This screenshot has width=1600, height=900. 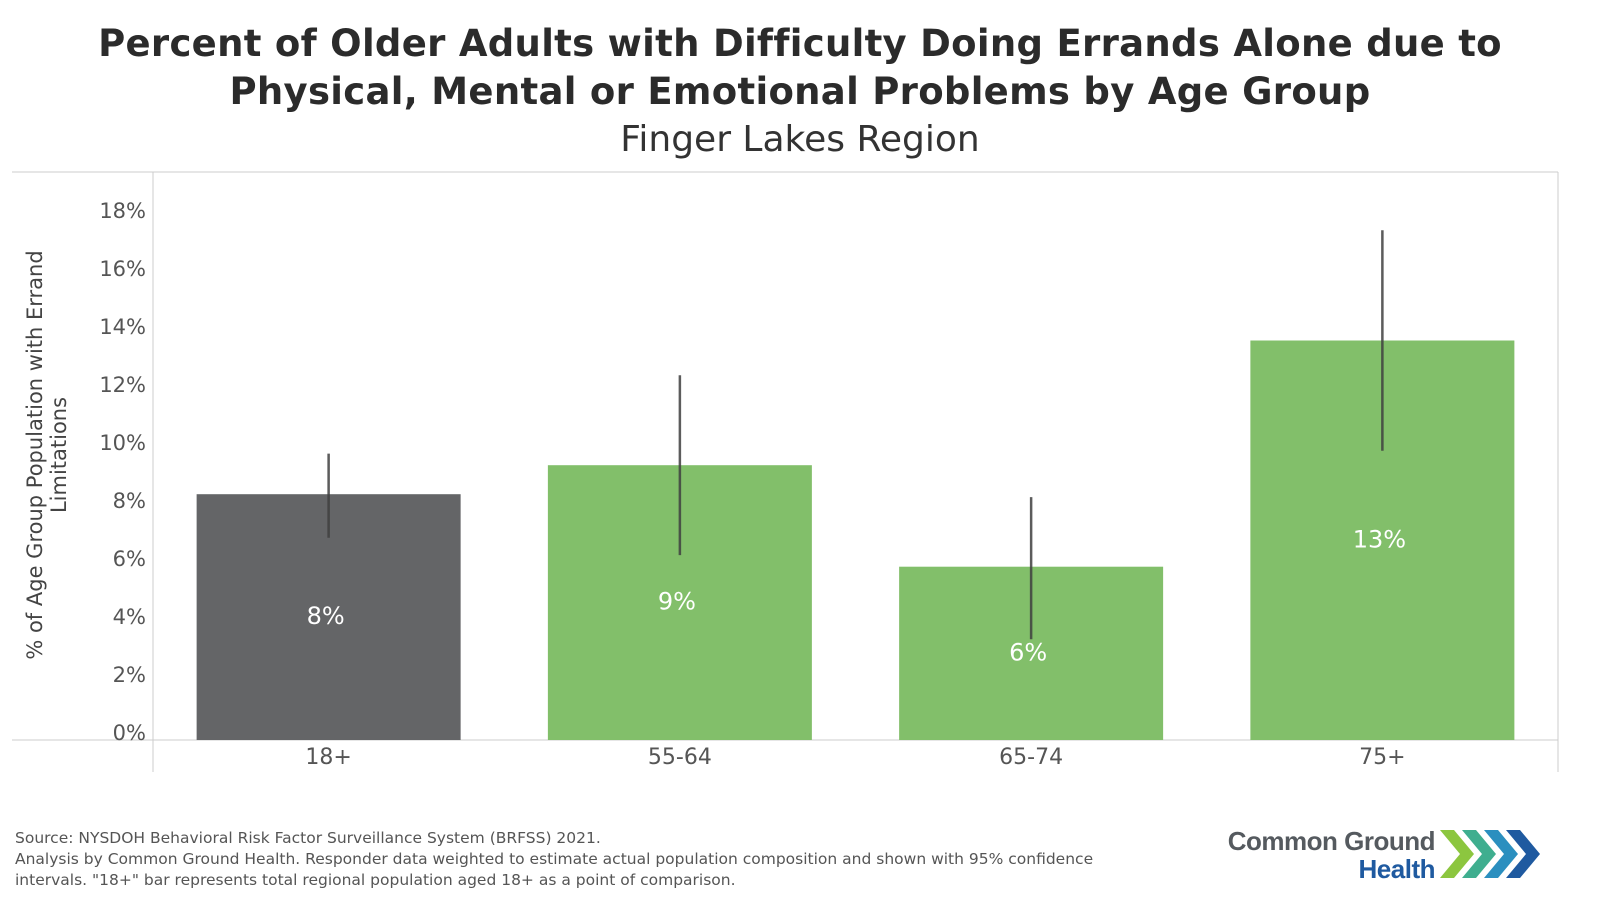 I want to click on y-axis-title-line: % of Age Group Population with Errand, so click(x=35, y=454).